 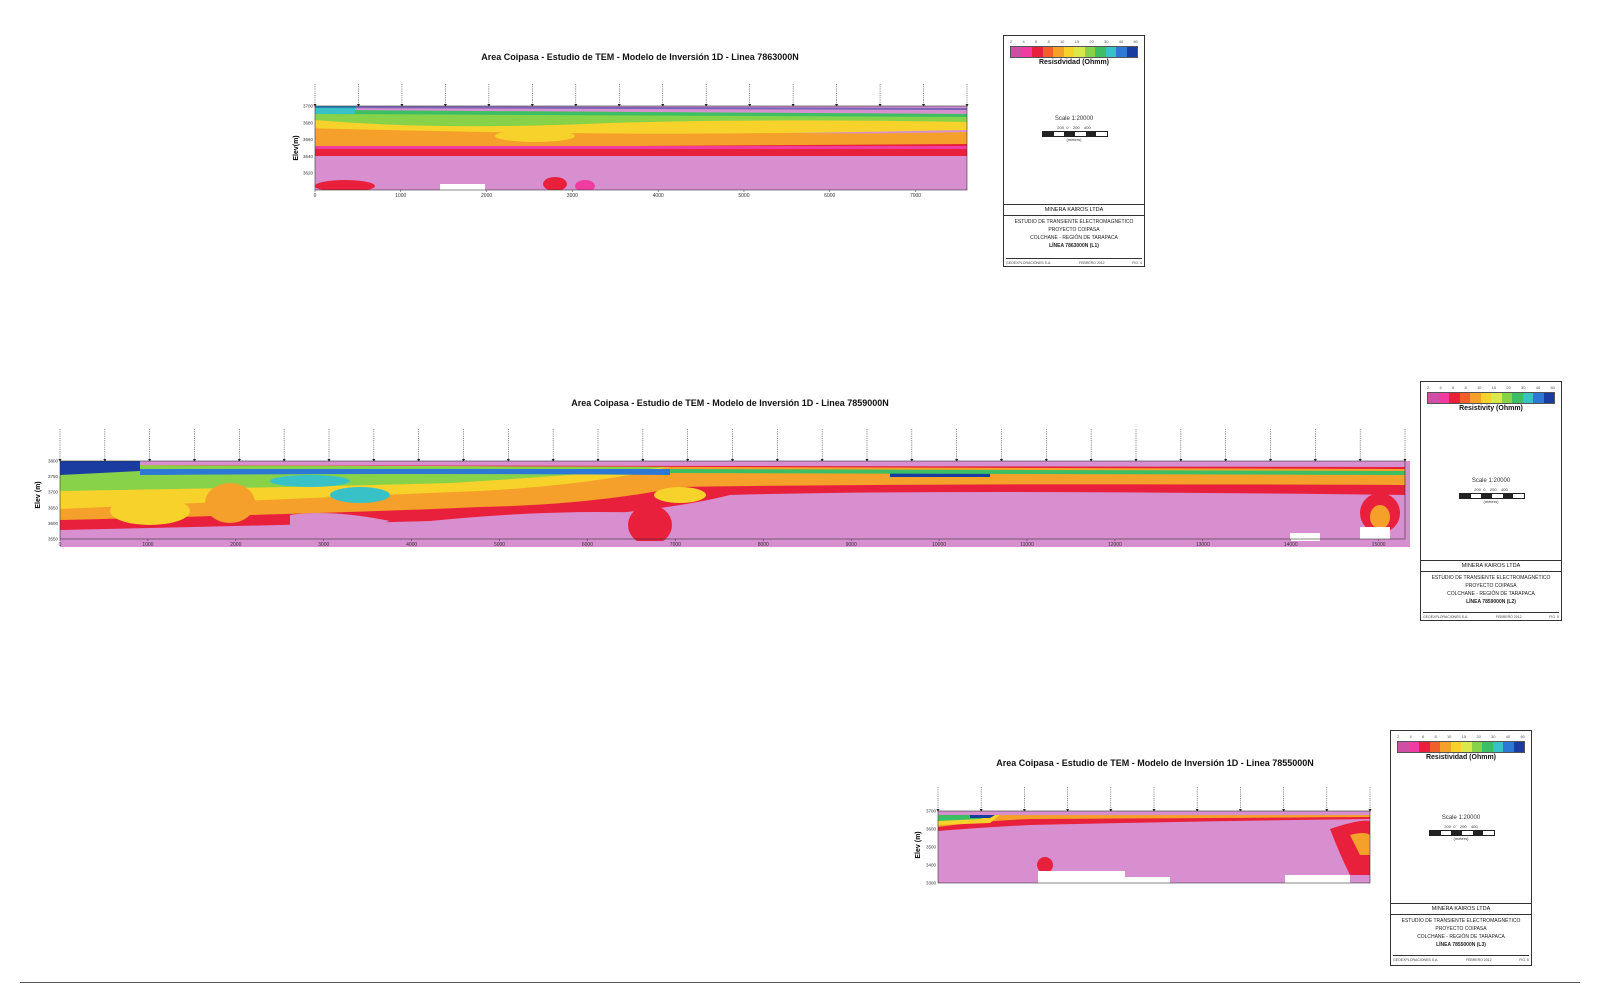 What do you see at coordinates (939, 545) in the screenshot?
I see `x-tick-label: 10000` at bounding box center [939, 545].